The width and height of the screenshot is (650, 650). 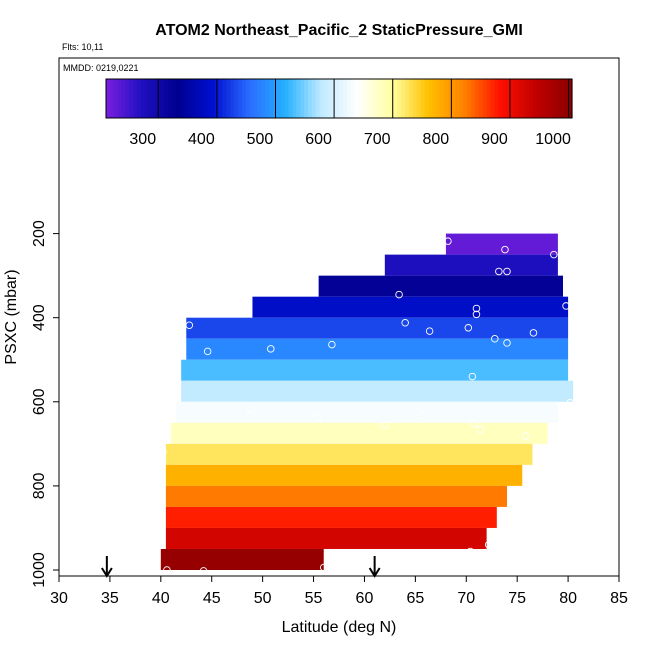 What do you see at coordinates (45, 404) in the screenshot?
I see `y-axis: 200 400 600 800 1000` at bounding box center [45, 404].